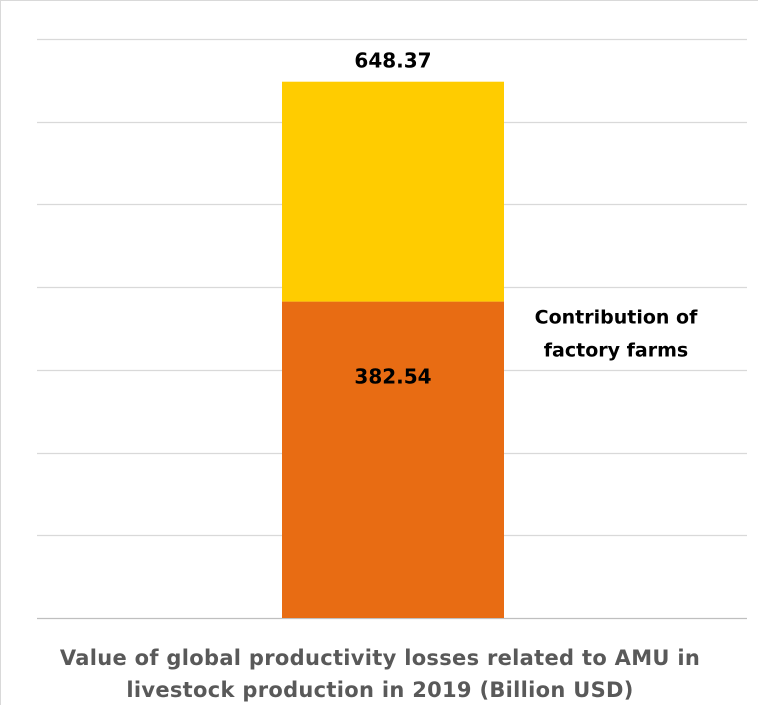  What do you see at coordinates (392, 61) in the screenshot?
I see `total-data-label: 648.37` at bounding box center [392, 61].